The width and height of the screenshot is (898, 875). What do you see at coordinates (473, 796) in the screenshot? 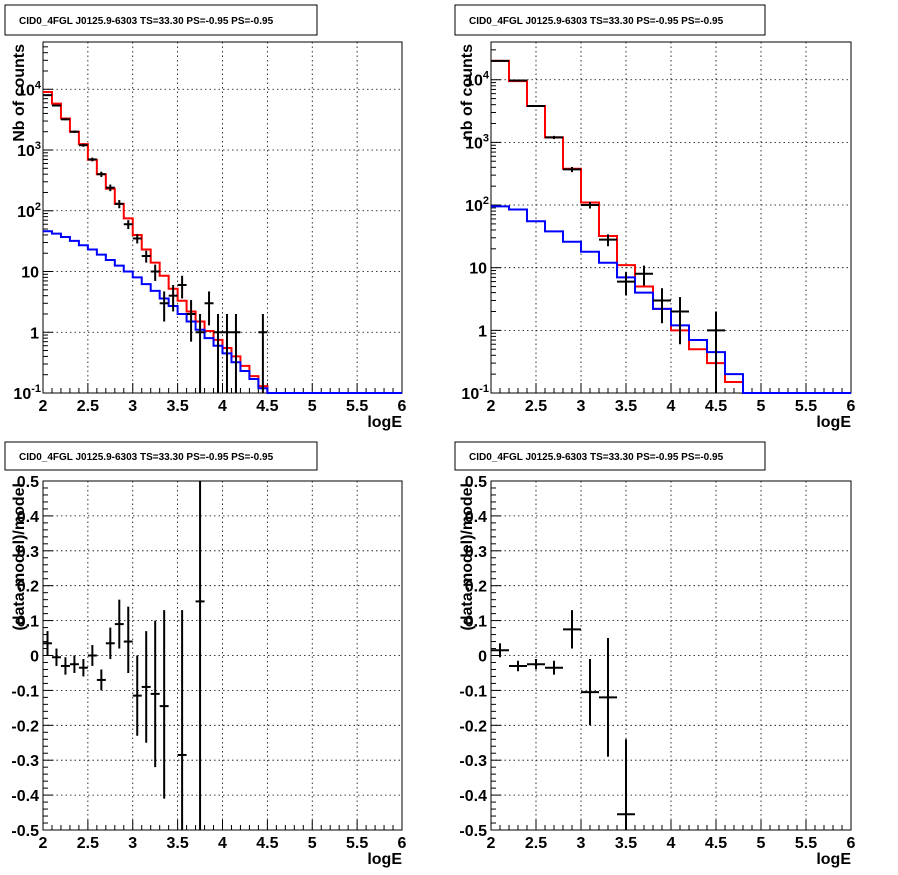
I see `y-tick-label: -0.4` at bounding box center [473, 796].